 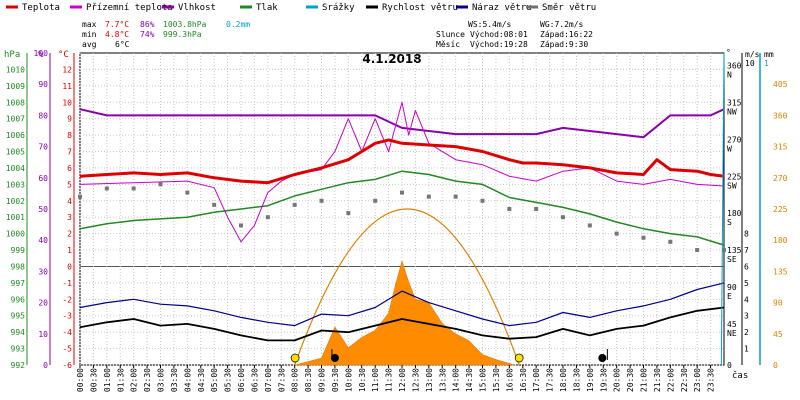 I want to click on legend-label: Rychlost větru, so click(x=420, y=8).